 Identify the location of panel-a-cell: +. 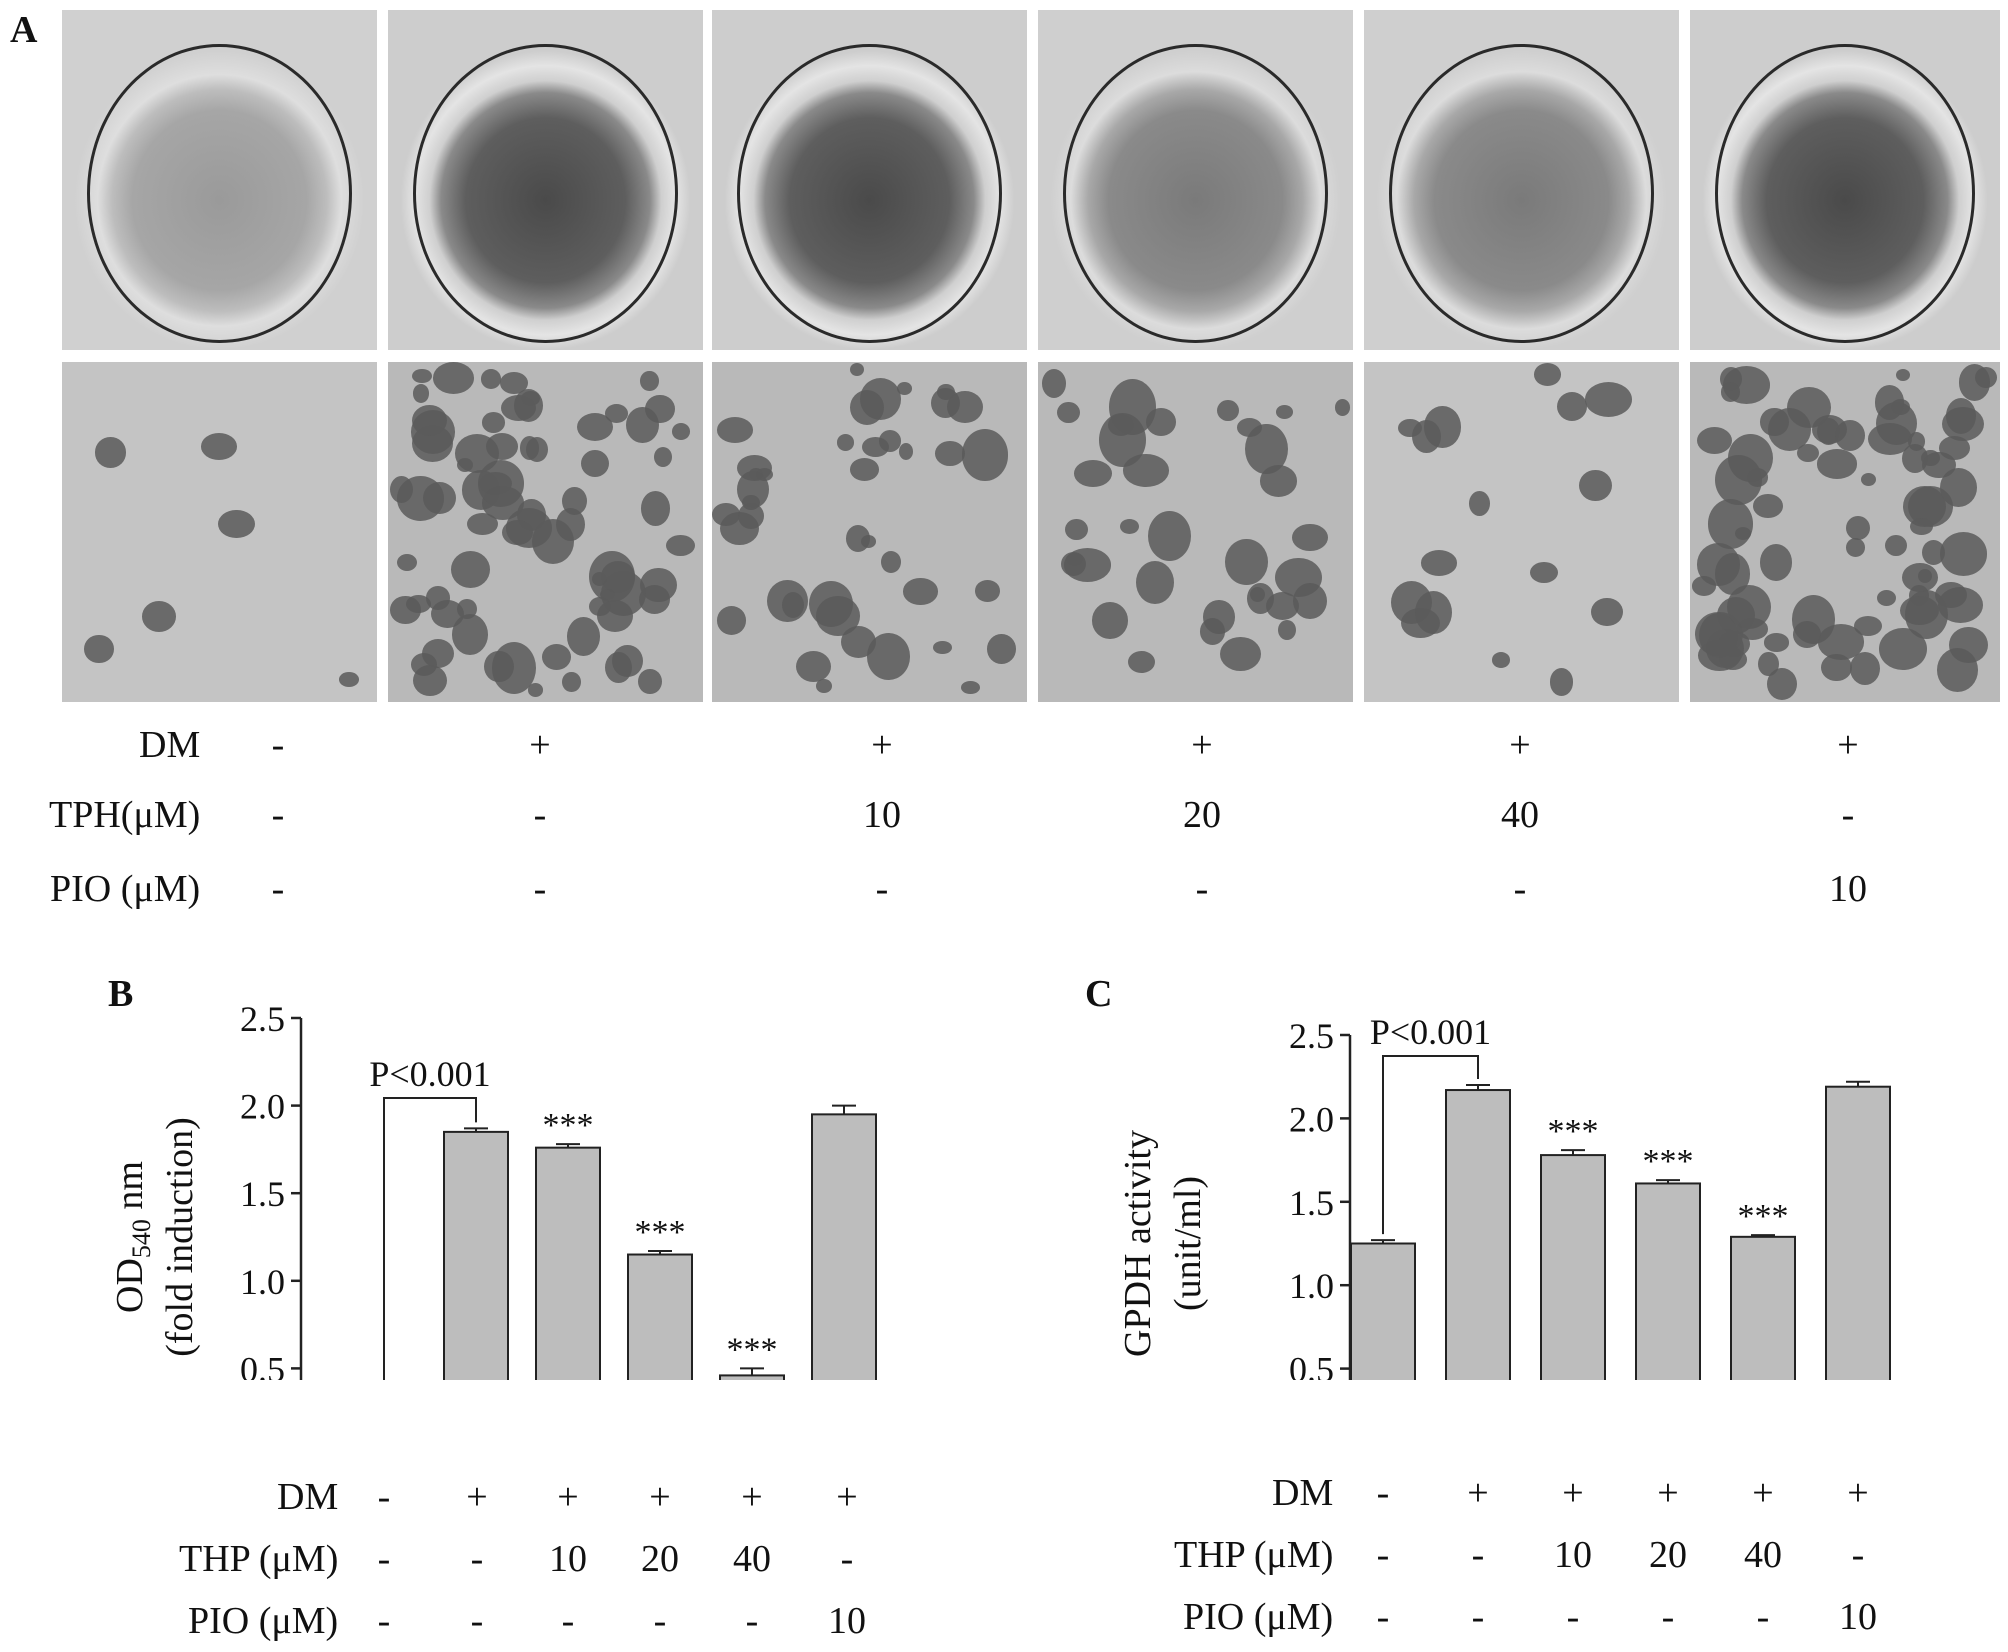
(1848, 745).